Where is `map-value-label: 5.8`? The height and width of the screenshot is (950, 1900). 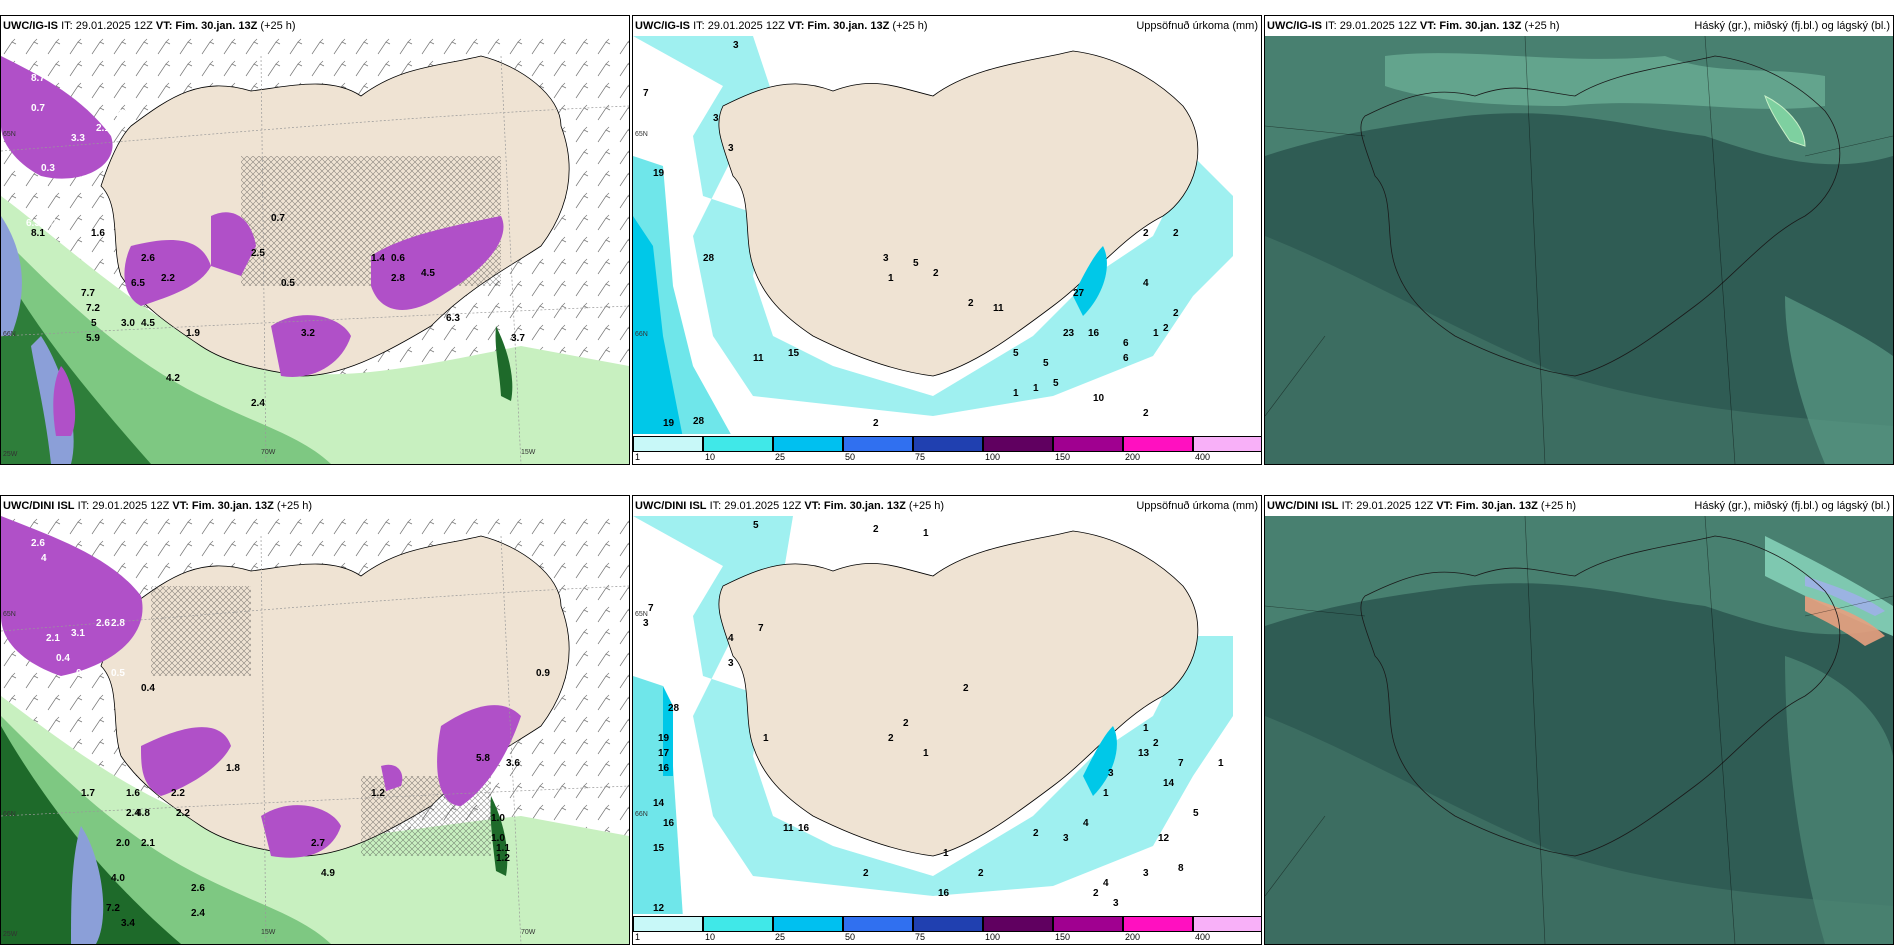 map-value-label: 5.8 is located at coordinates (483, 758).